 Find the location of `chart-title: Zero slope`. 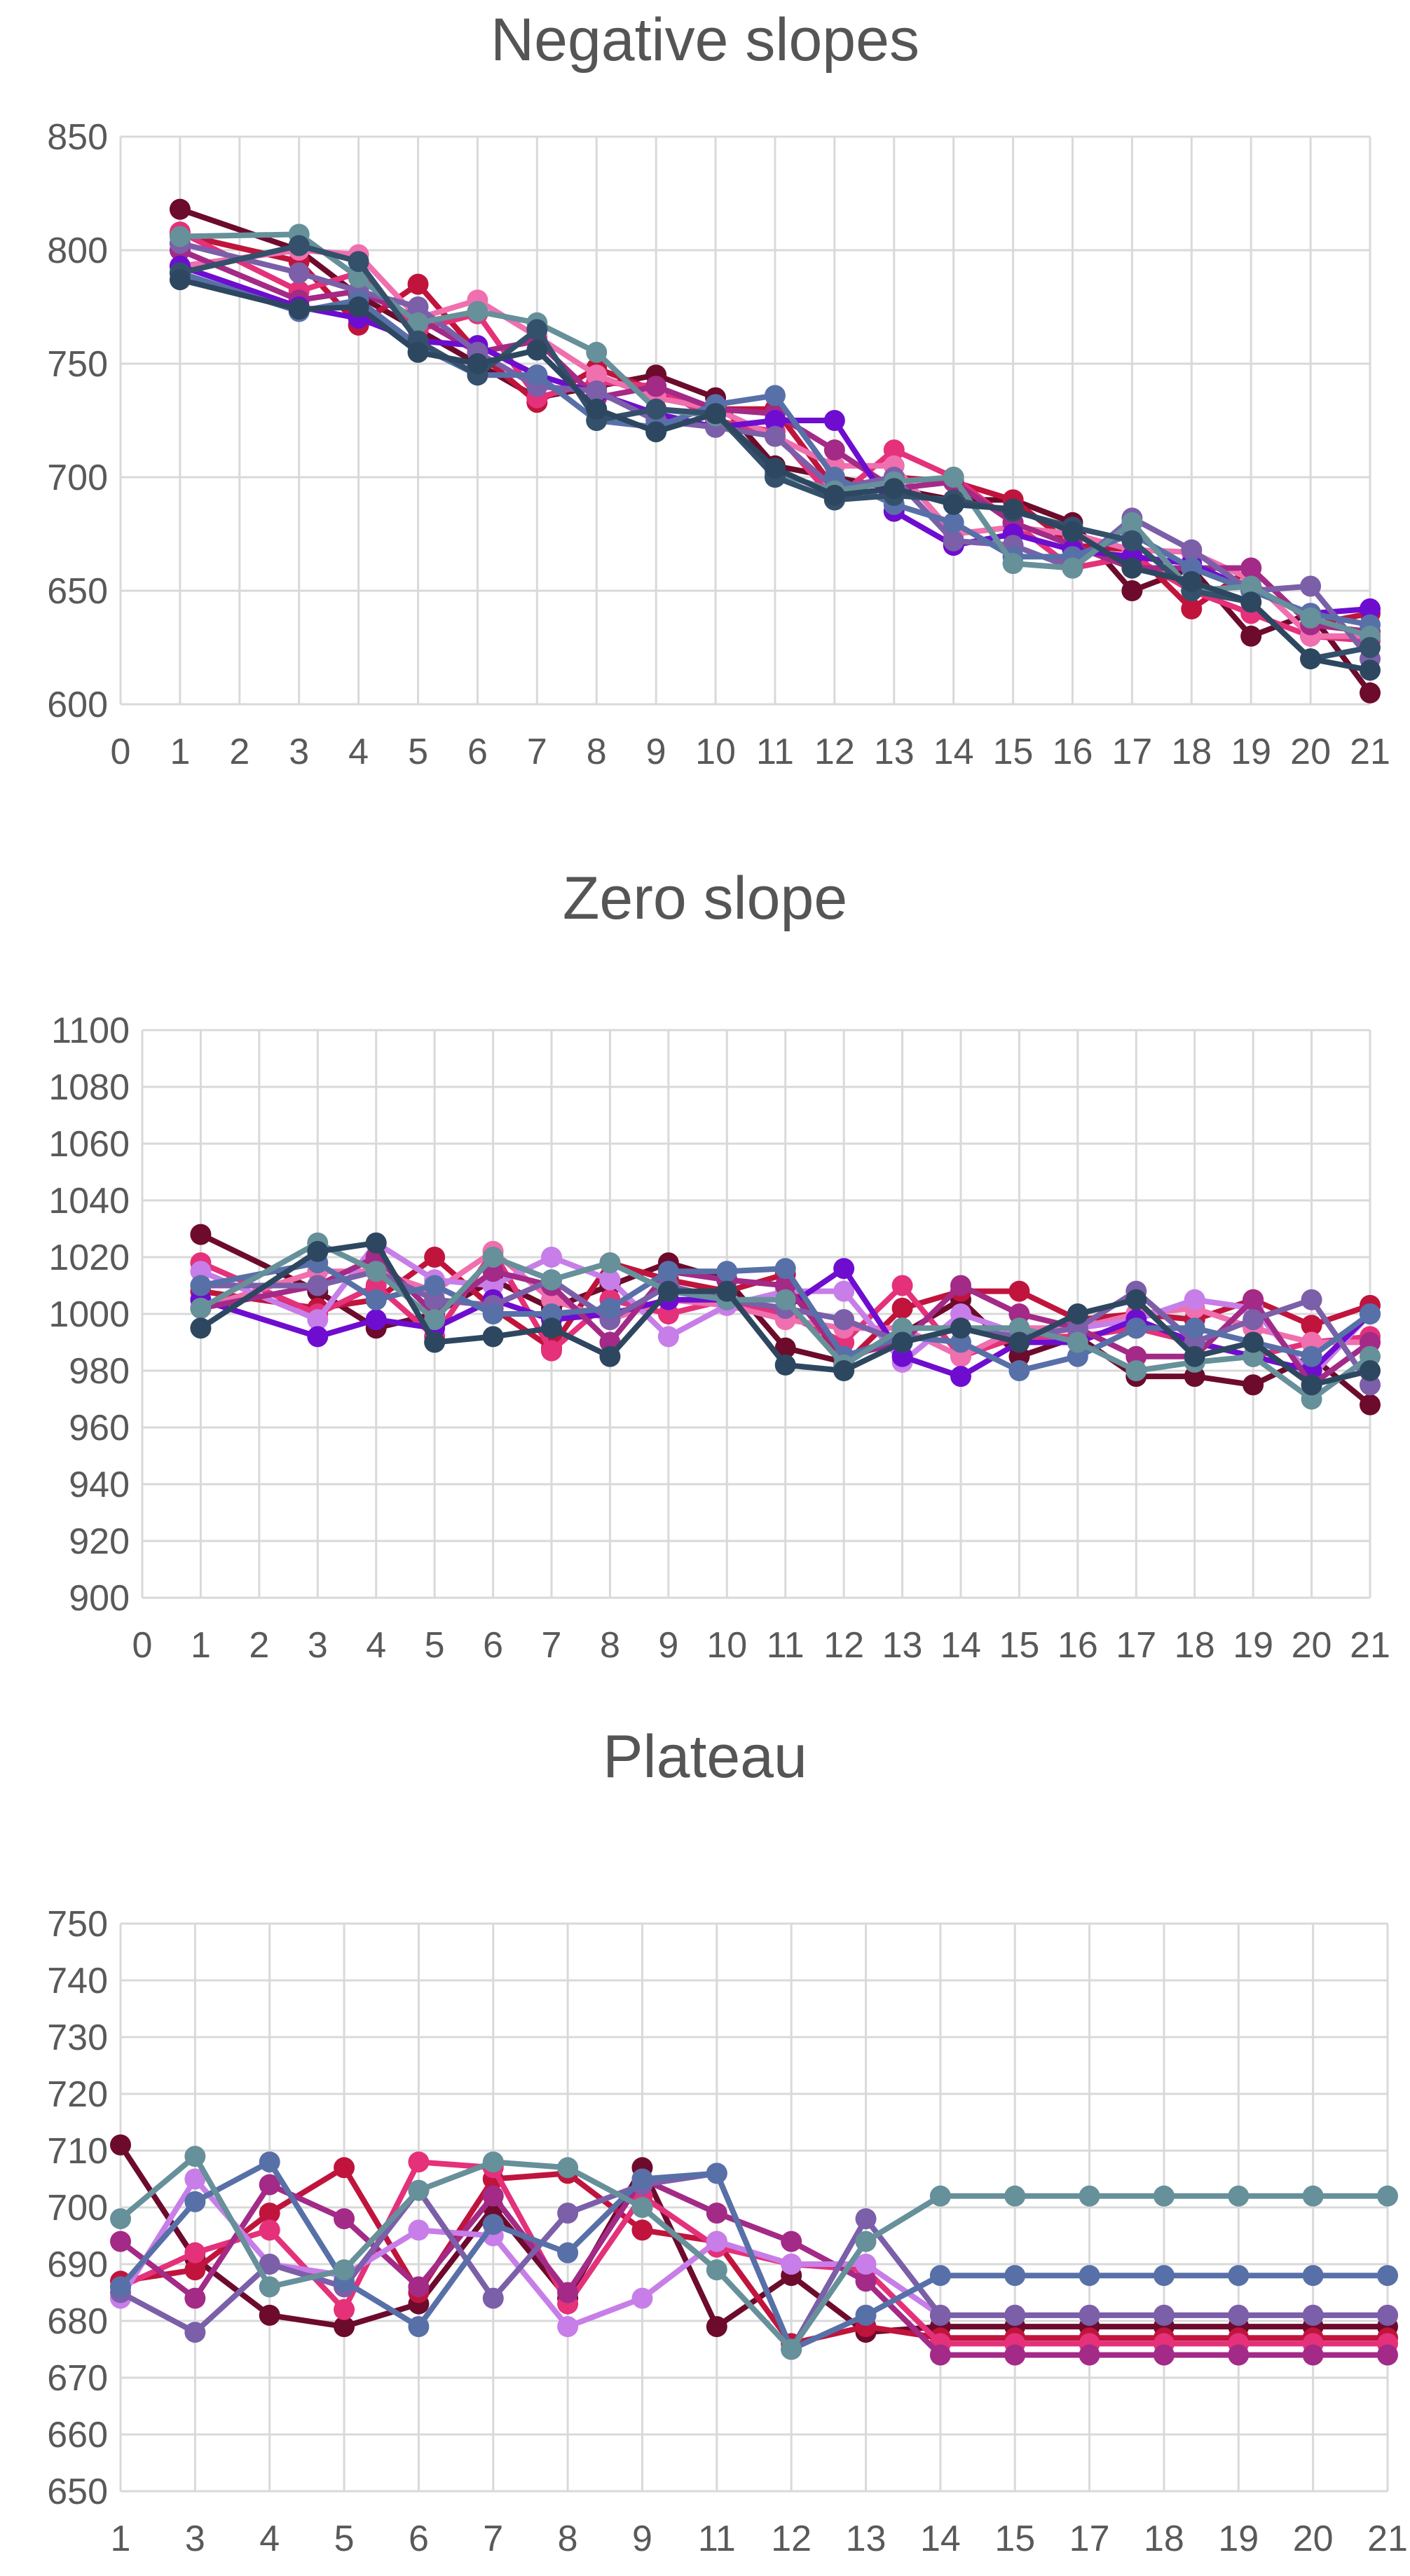

chart-title: Zero slope is located at coordinates (705, 898).